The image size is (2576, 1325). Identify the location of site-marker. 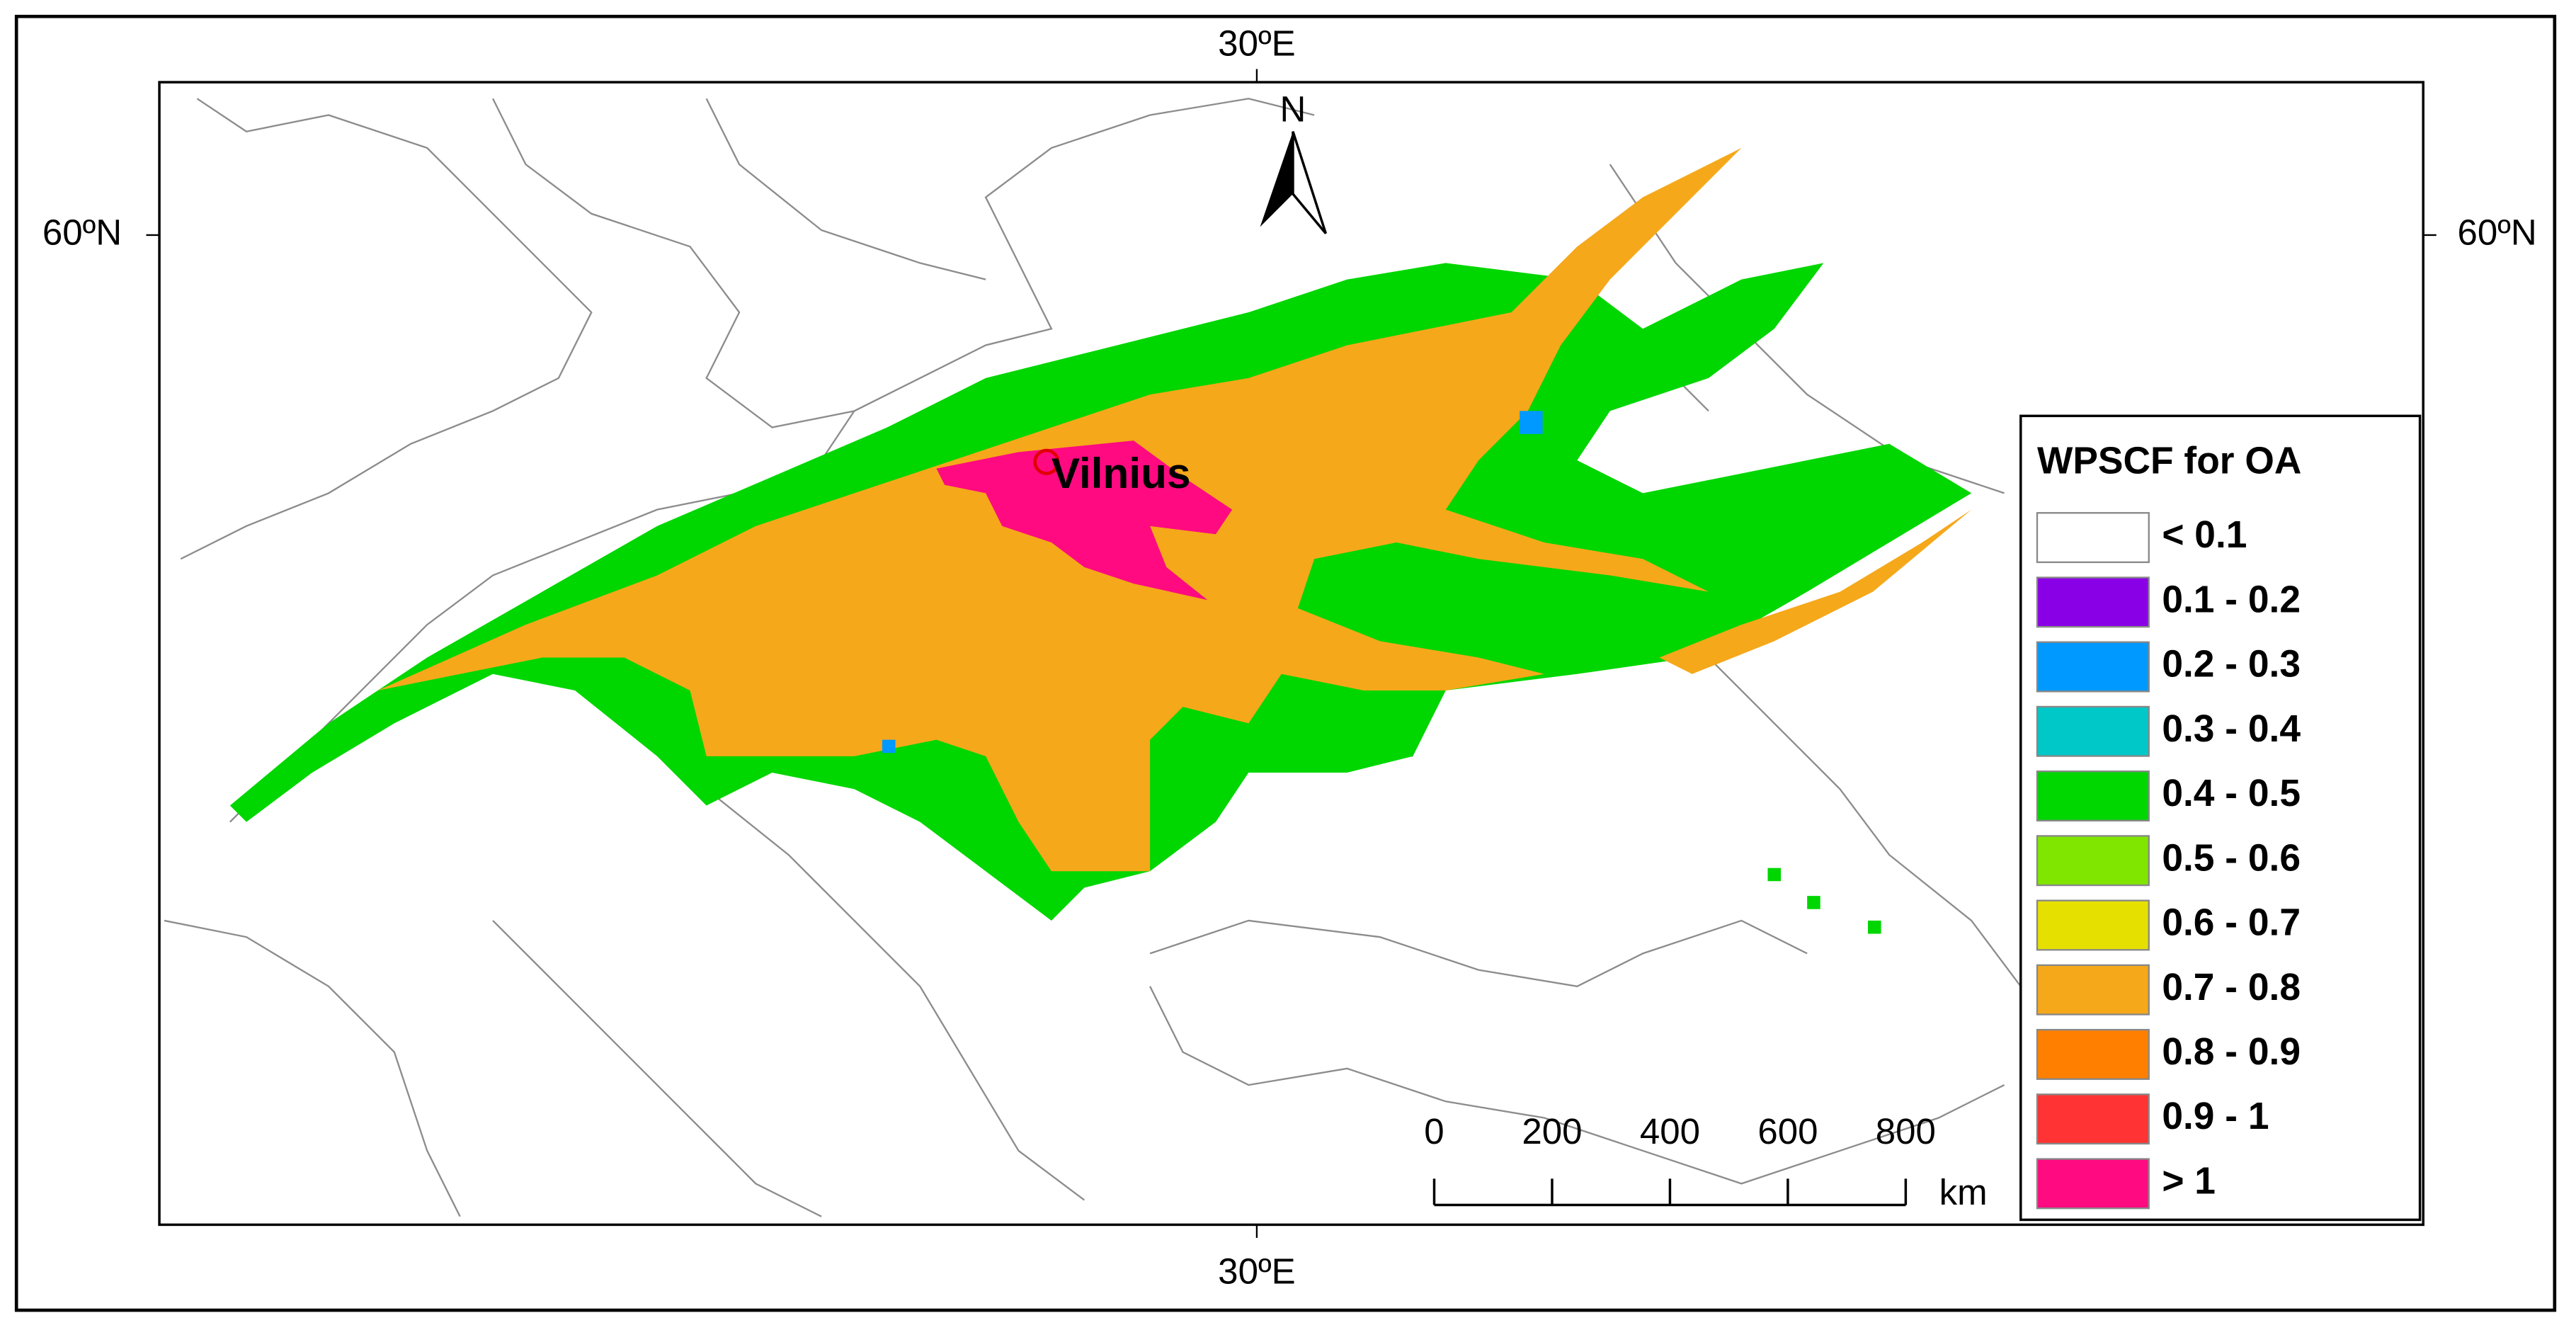
(1046, 461).